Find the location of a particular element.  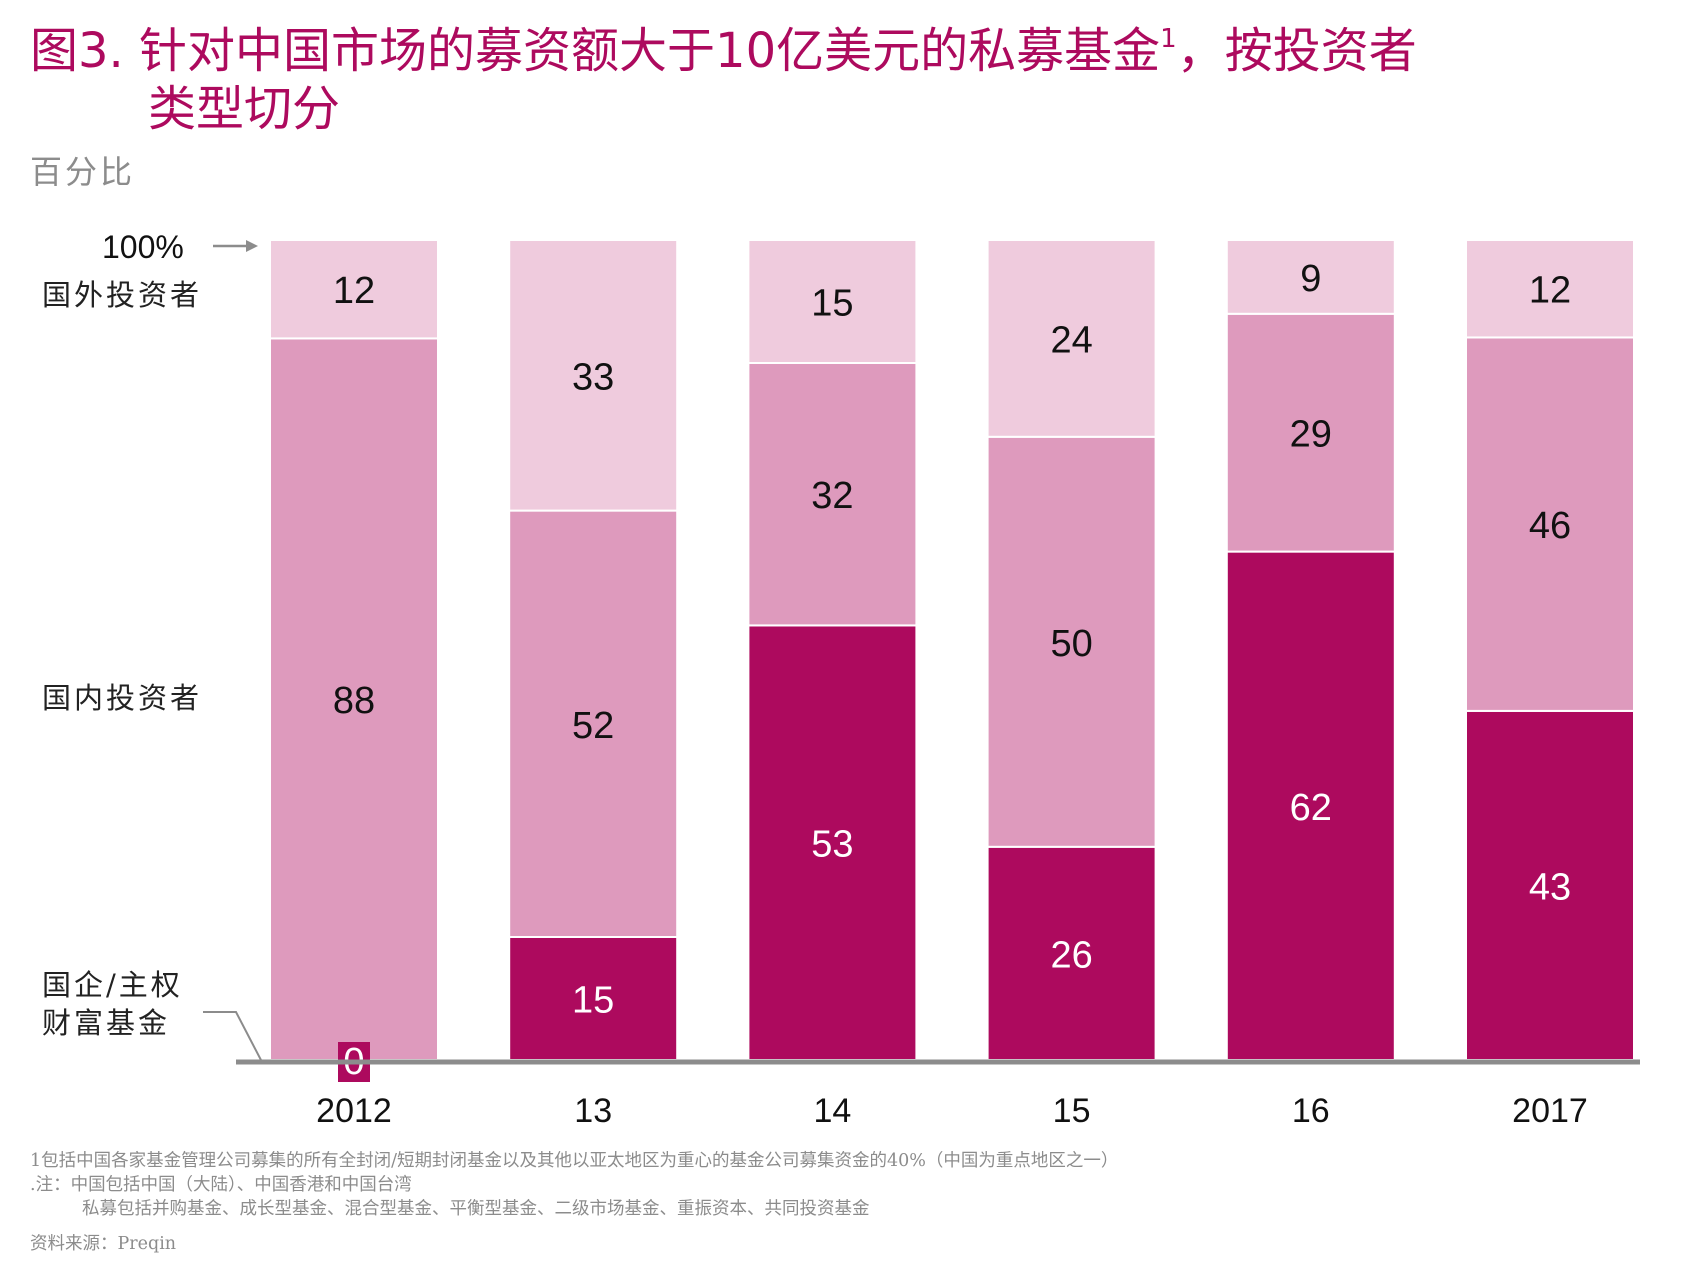

bar-segment-2012-s2 is located at coordinates (354, 289).